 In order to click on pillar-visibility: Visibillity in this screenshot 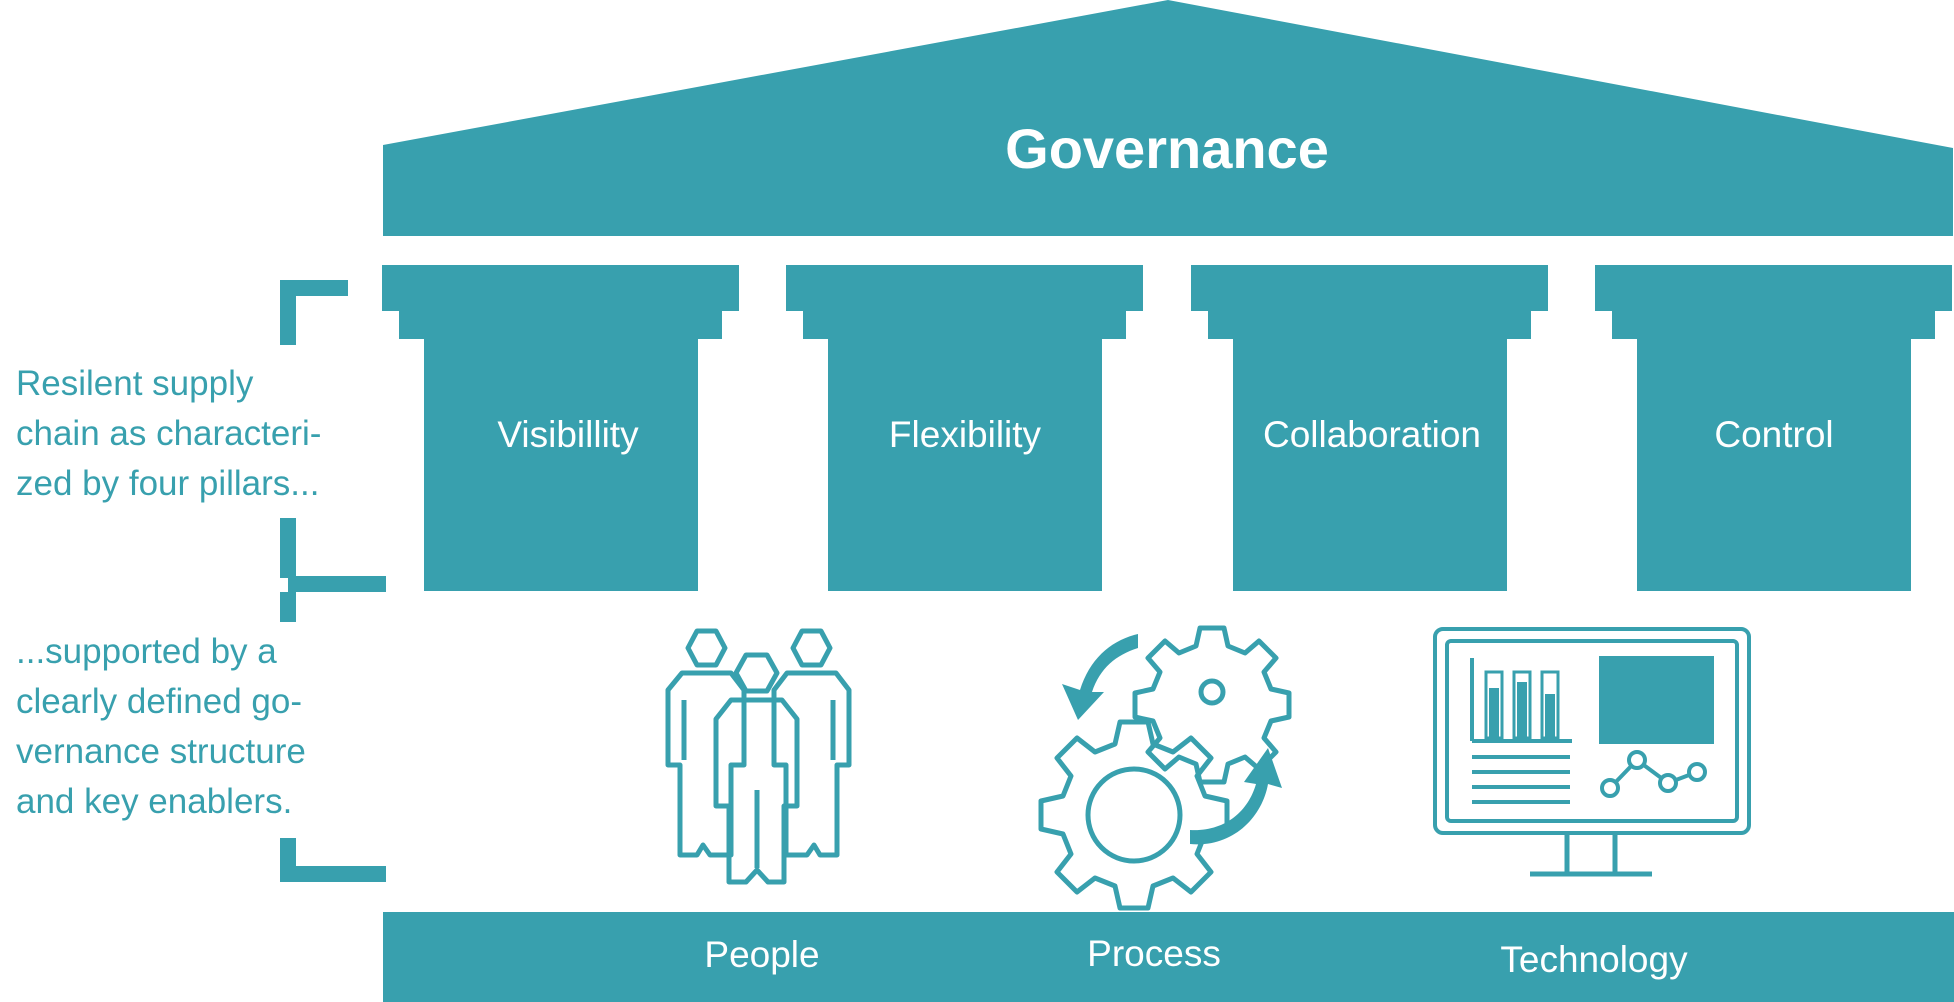, I will do `click(560, 428)`.